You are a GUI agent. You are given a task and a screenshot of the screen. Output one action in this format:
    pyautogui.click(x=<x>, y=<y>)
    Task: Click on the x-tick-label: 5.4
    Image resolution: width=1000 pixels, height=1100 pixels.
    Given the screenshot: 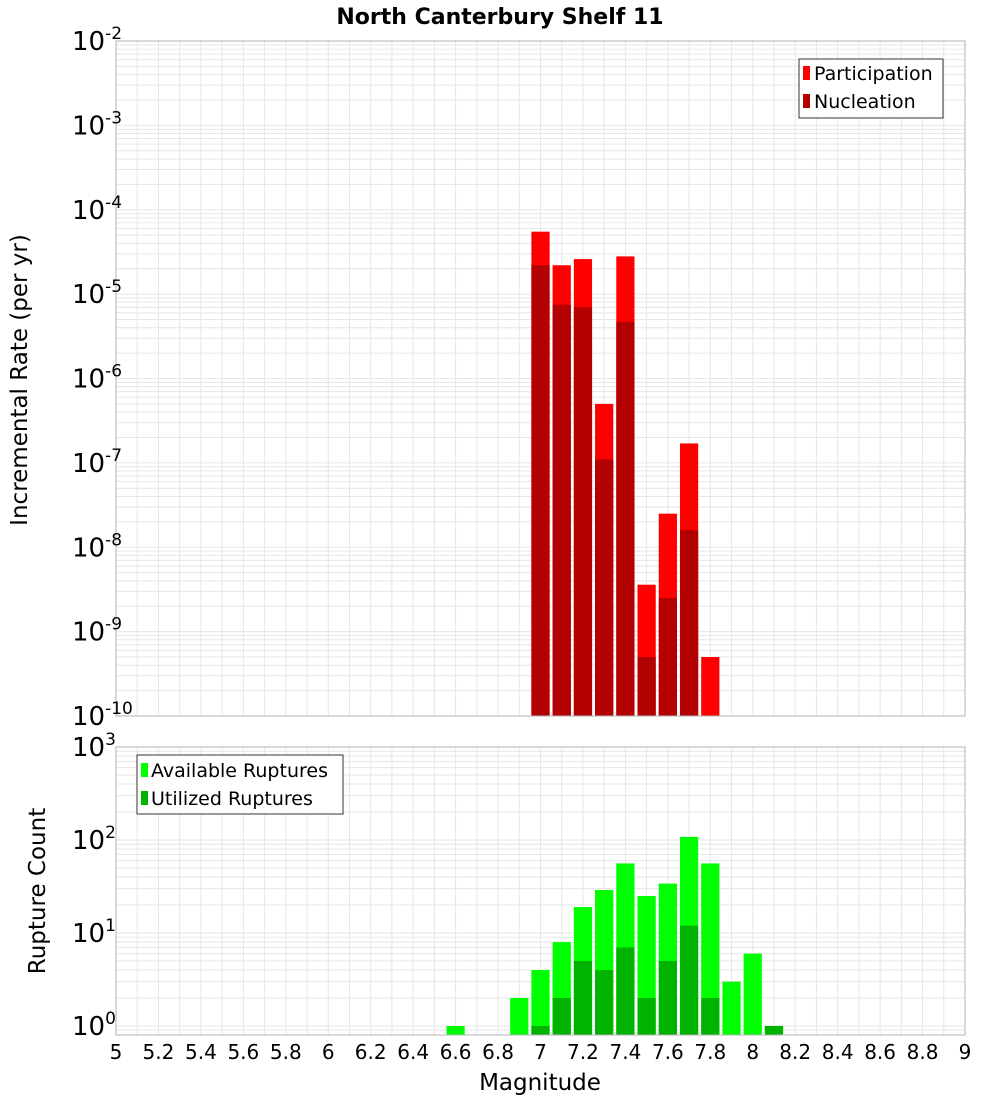 What is the action you would take?
    pyautogui.click(x=201, y=1052)
    